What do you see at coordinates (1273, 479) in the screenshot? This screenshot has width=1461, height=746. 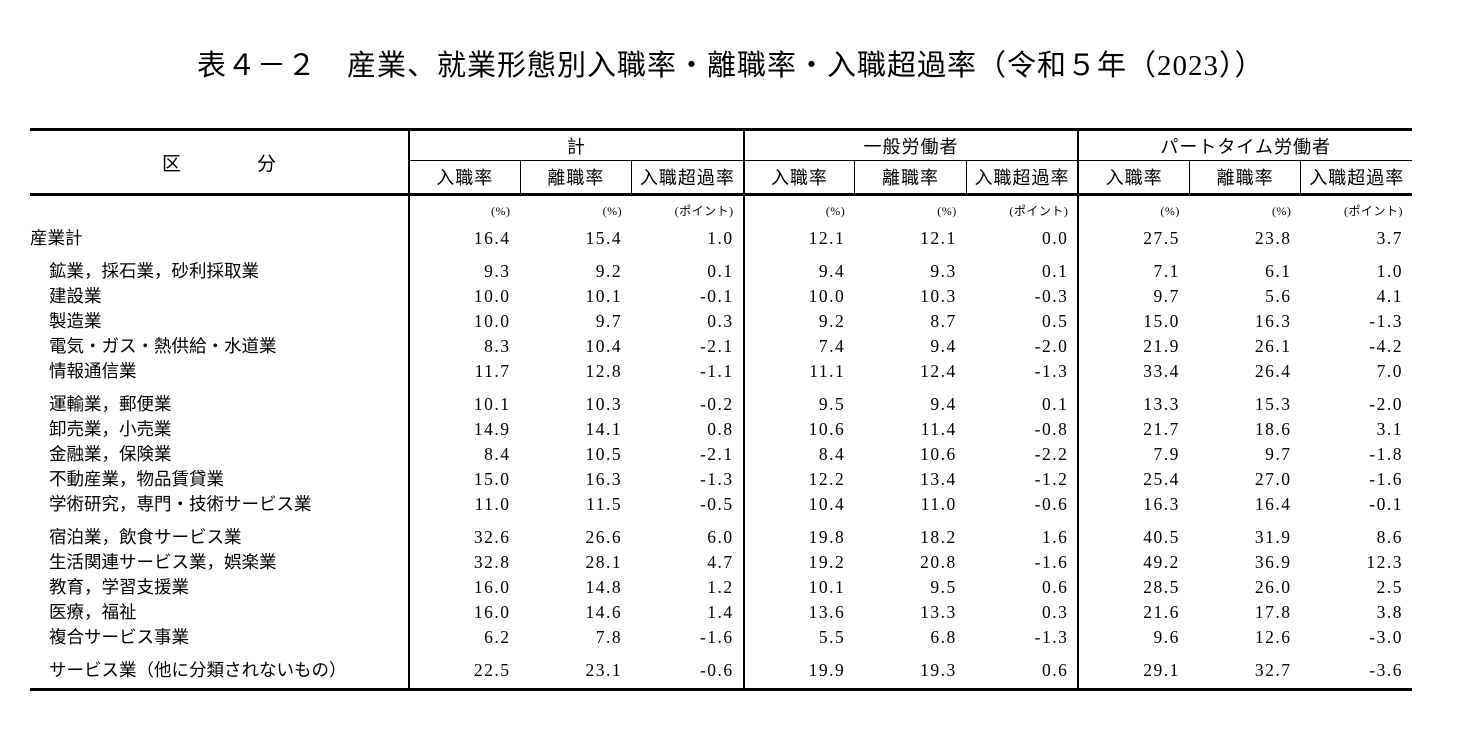 I see `cell-parttime-separation: 27.0` at bounding box center [1273, 479].